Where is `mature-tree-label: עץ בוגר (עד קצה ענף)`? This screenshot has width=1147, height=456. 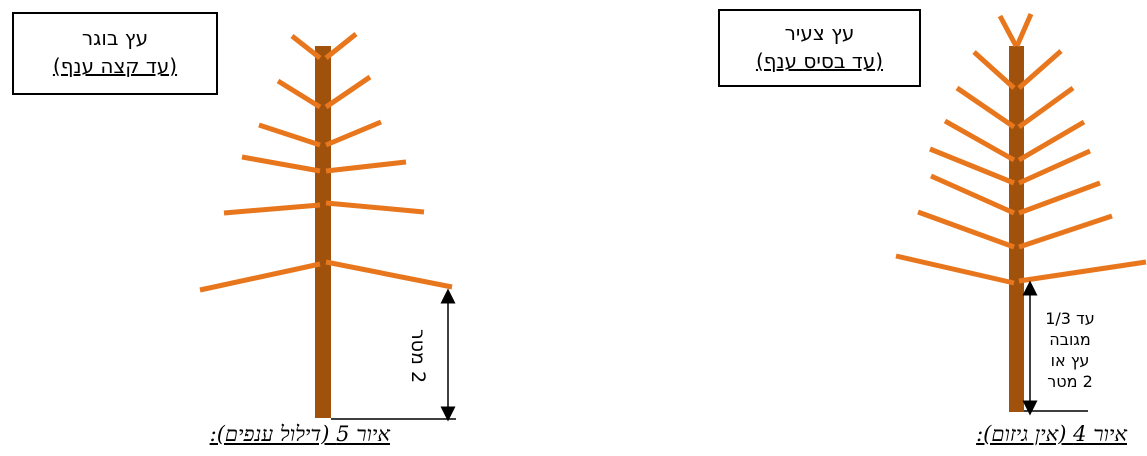
mature-tree-label: עץ בוגר (עד קצה ענף) is located at coordinates (115, 53).